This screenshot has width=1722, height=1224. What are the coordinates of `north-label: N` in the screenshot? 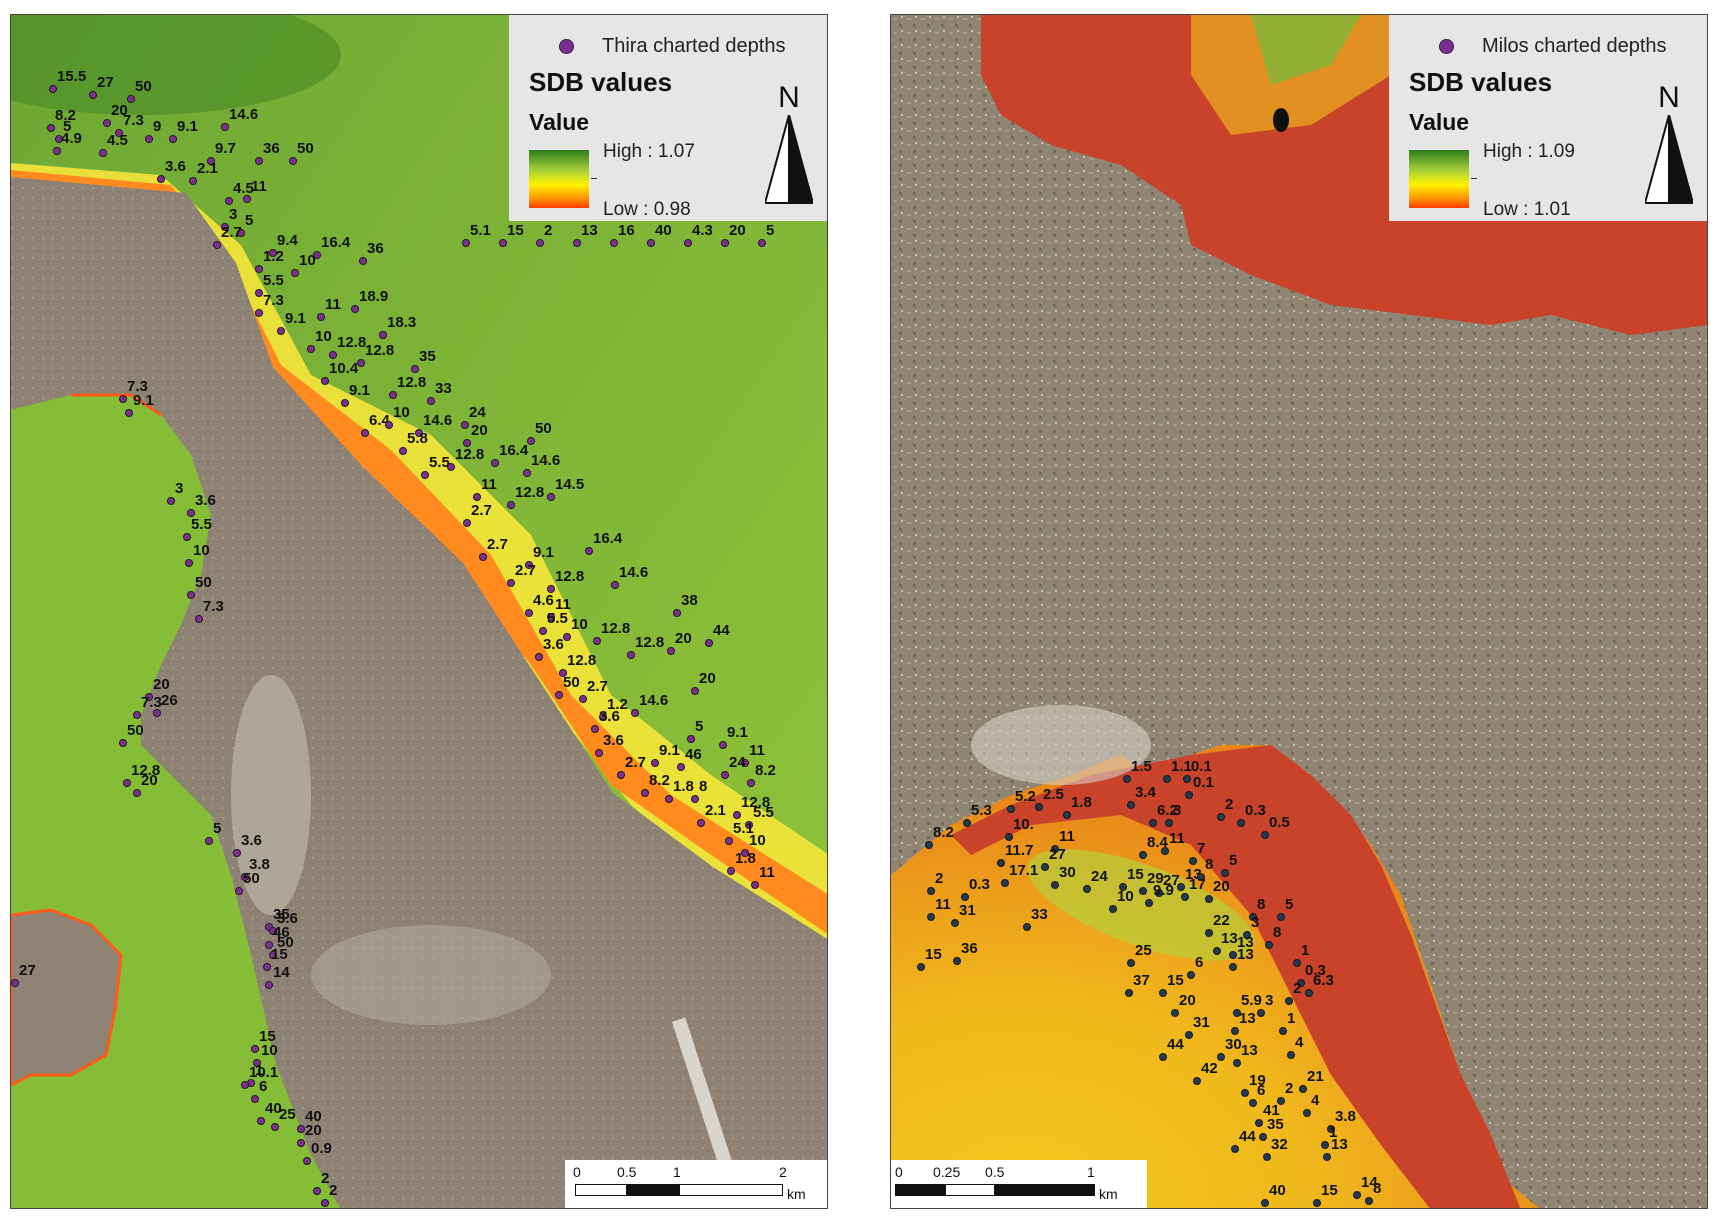 It's located at (1669, 97).